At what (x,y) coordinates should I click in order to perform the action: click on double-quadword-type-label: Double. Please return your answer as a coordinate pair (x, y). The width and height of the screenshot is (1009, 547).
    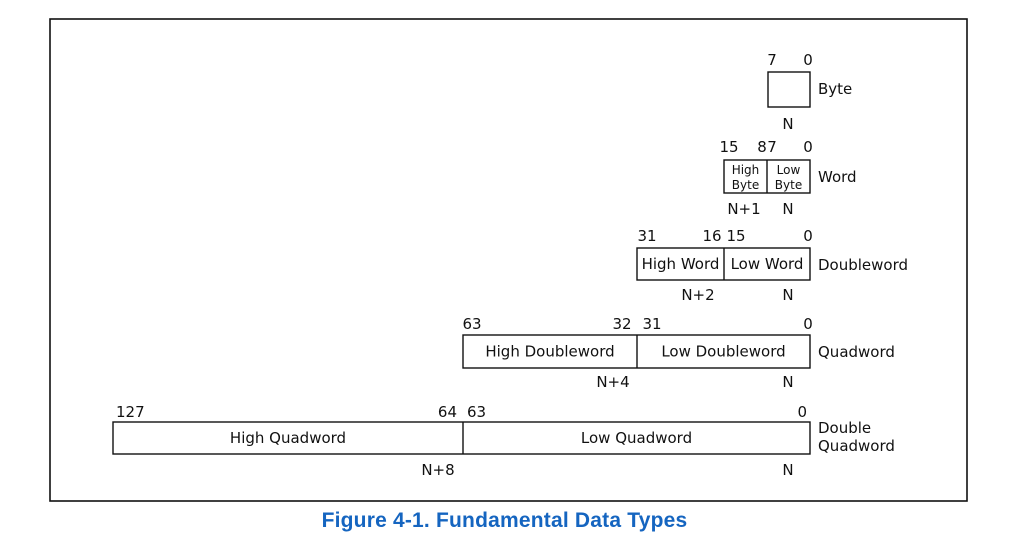
    Looking at the image, I should click on (844, 428).